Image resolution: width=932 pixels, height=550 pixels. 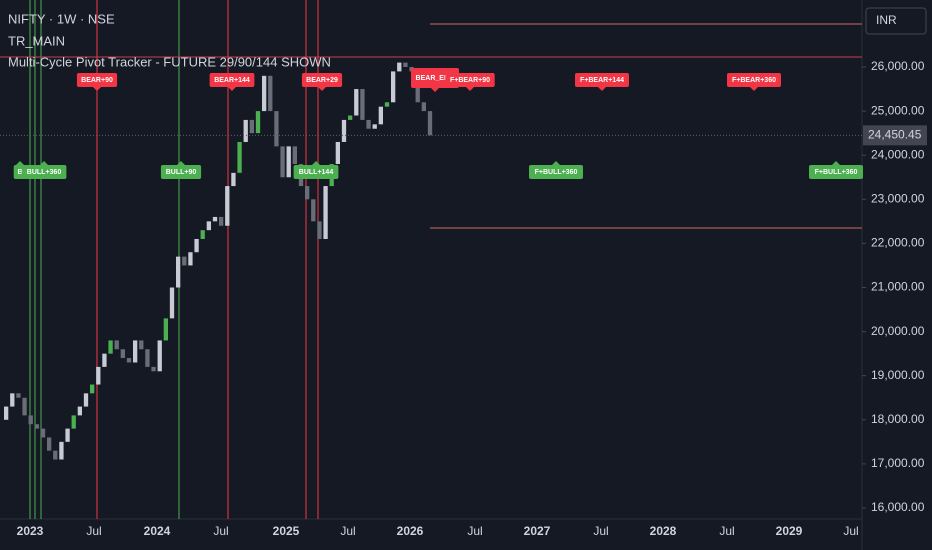 I want to click on signal-label: BEAR+90, so click(x=97, y=80).